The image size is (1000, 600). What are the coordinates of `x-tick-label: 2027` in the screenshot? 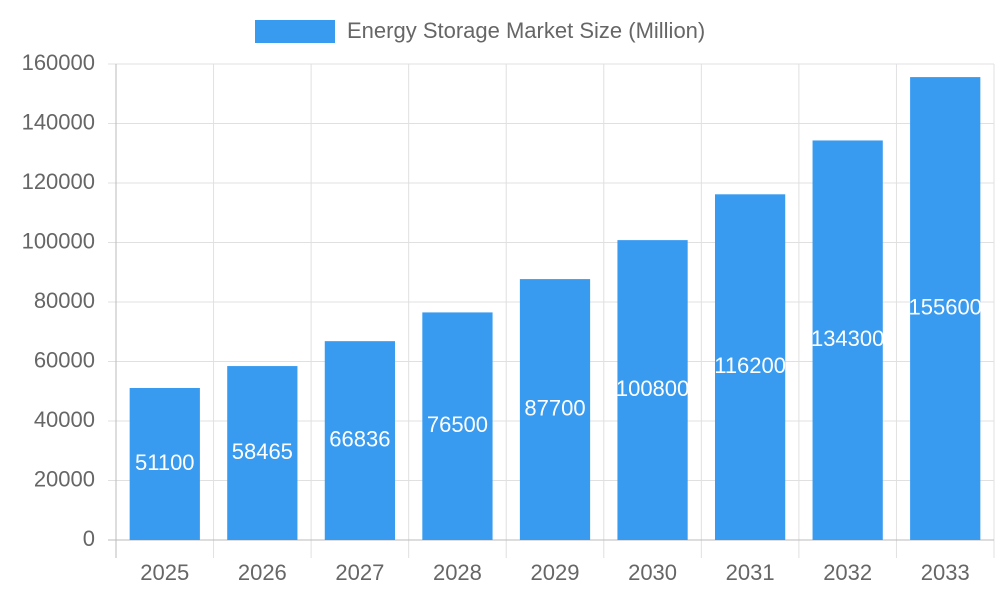 It's located at (359, 572).